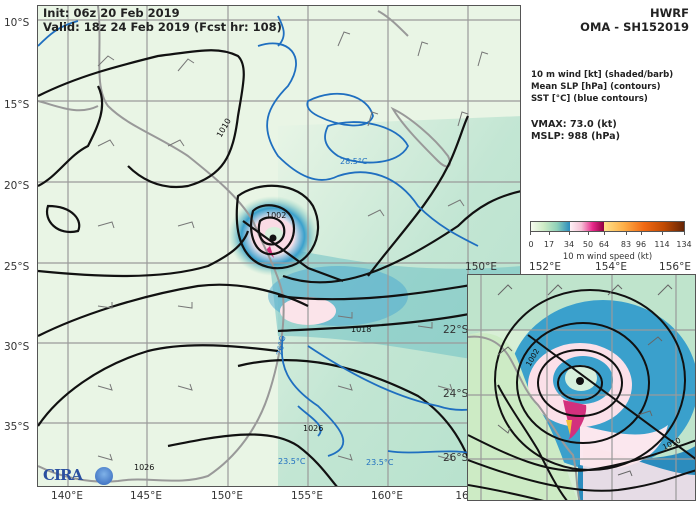 This screenshot has height=505, width=699. I want to click on svg-text: 1002, so click(276, 215).